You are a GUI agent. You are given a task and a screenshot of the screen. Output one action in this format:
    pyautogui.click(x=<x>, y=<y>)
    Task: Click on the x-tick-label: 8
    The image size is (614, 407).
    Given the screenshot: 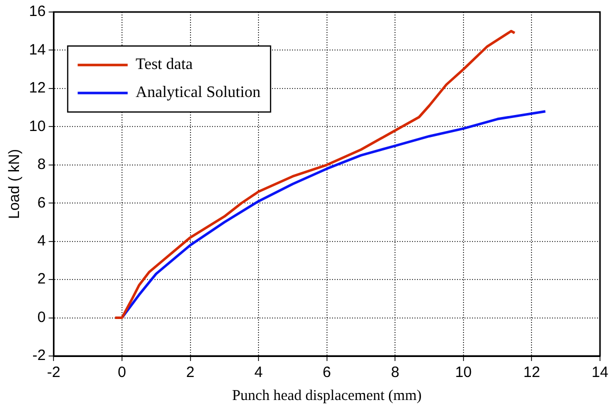 What is the action you would take?
    pyautogui.click(x=395, y=373)
    